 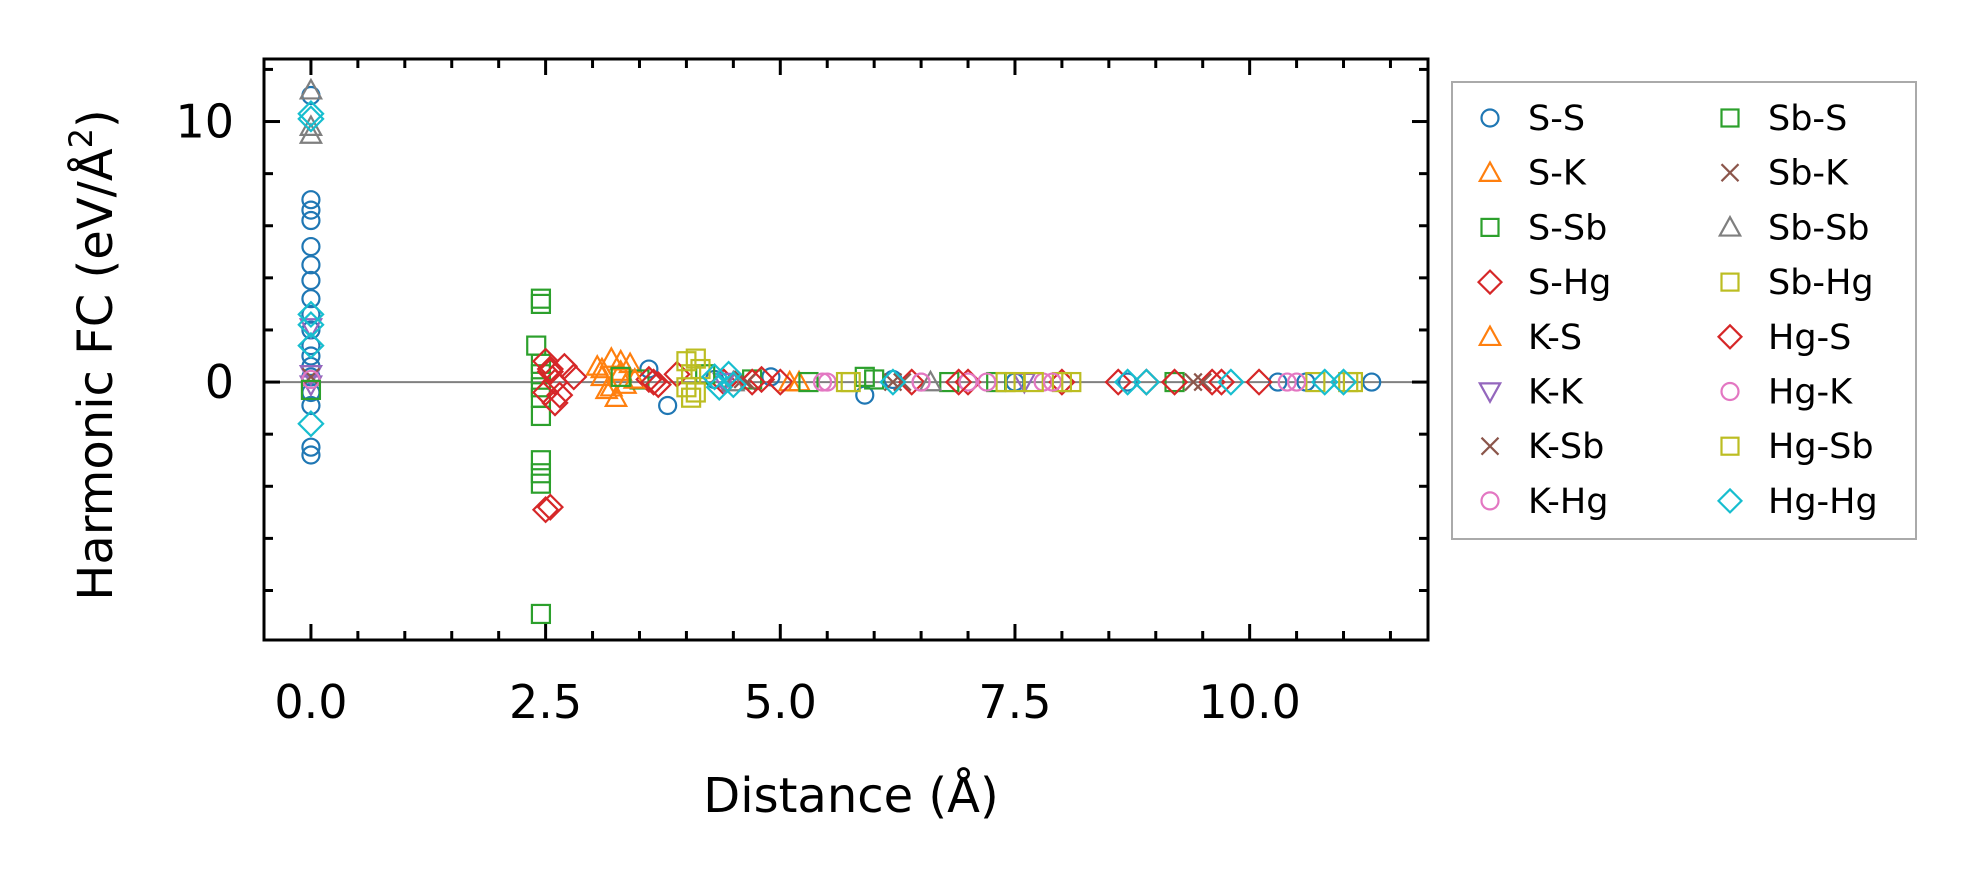 What do you see at coordinates (1543, 283) in the screenshot?
I see `legend-item-s-hg: S-Hg` at bounding box center [1543, 283].